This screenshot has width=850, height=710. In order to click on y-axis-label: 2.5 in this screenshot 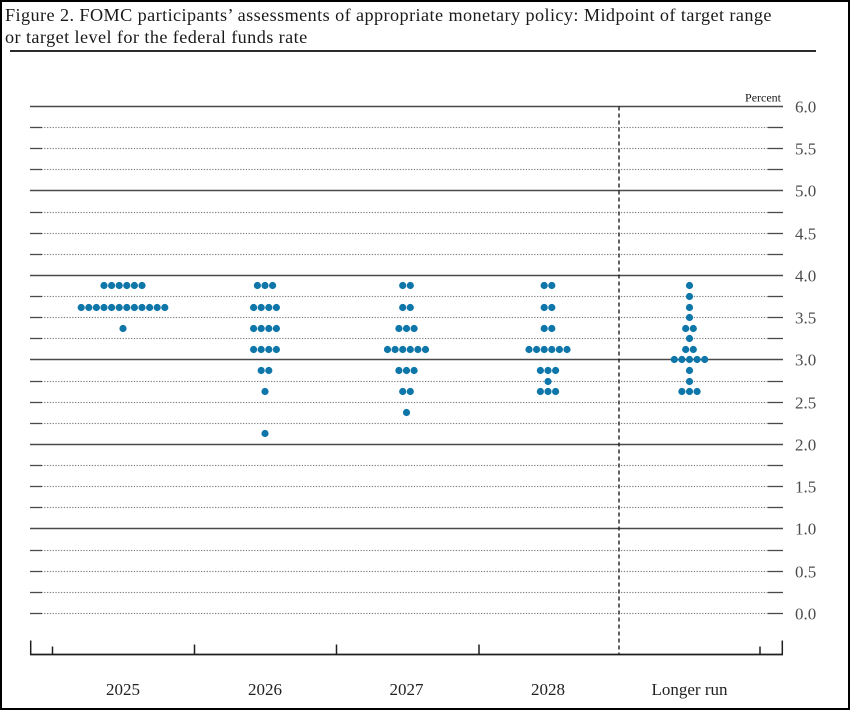, I will do `click(805, 403)`.